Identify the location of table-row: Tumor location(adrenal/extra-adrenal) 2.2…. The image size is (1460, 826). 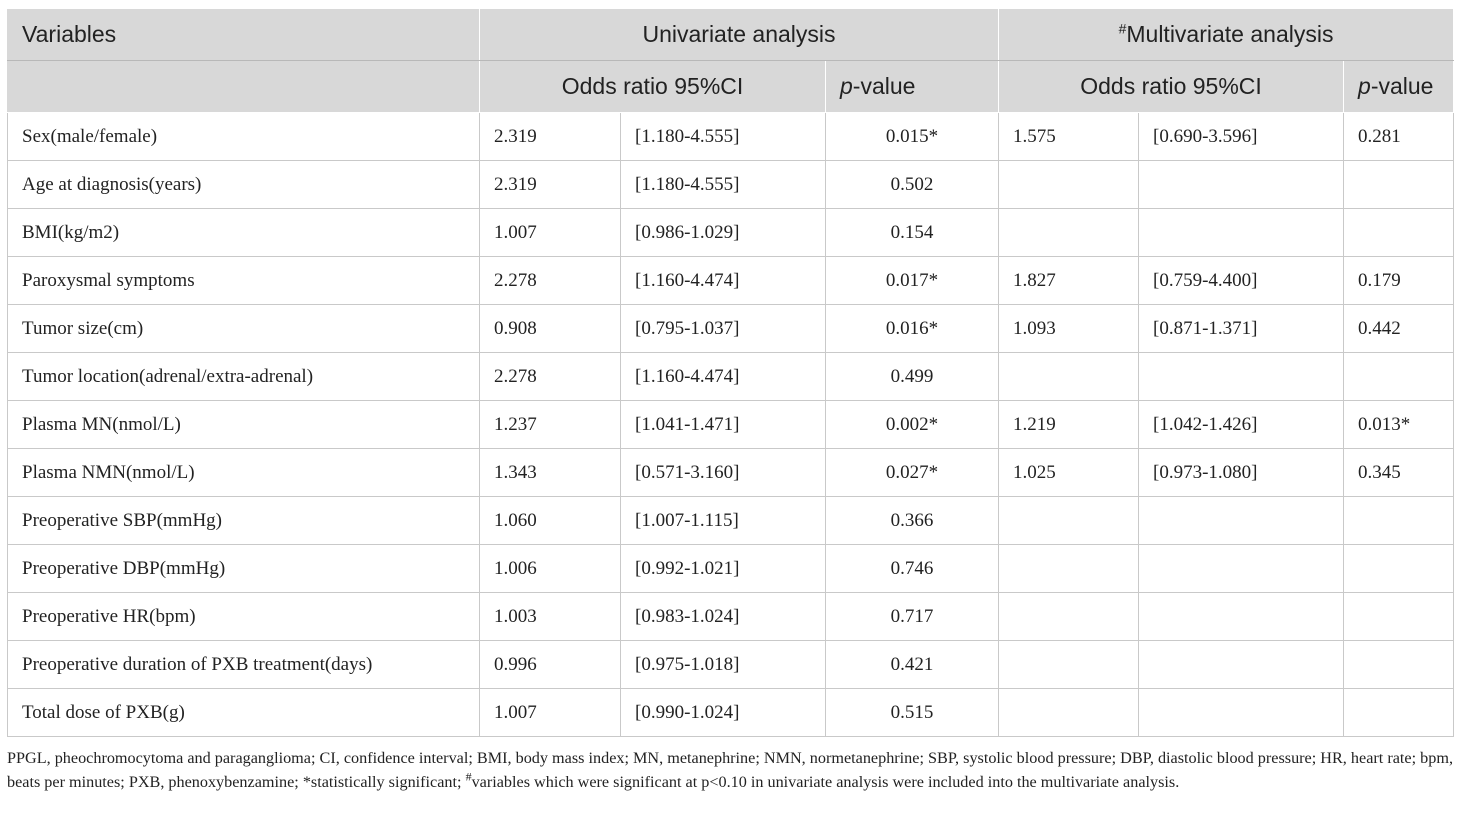
(731, 376).